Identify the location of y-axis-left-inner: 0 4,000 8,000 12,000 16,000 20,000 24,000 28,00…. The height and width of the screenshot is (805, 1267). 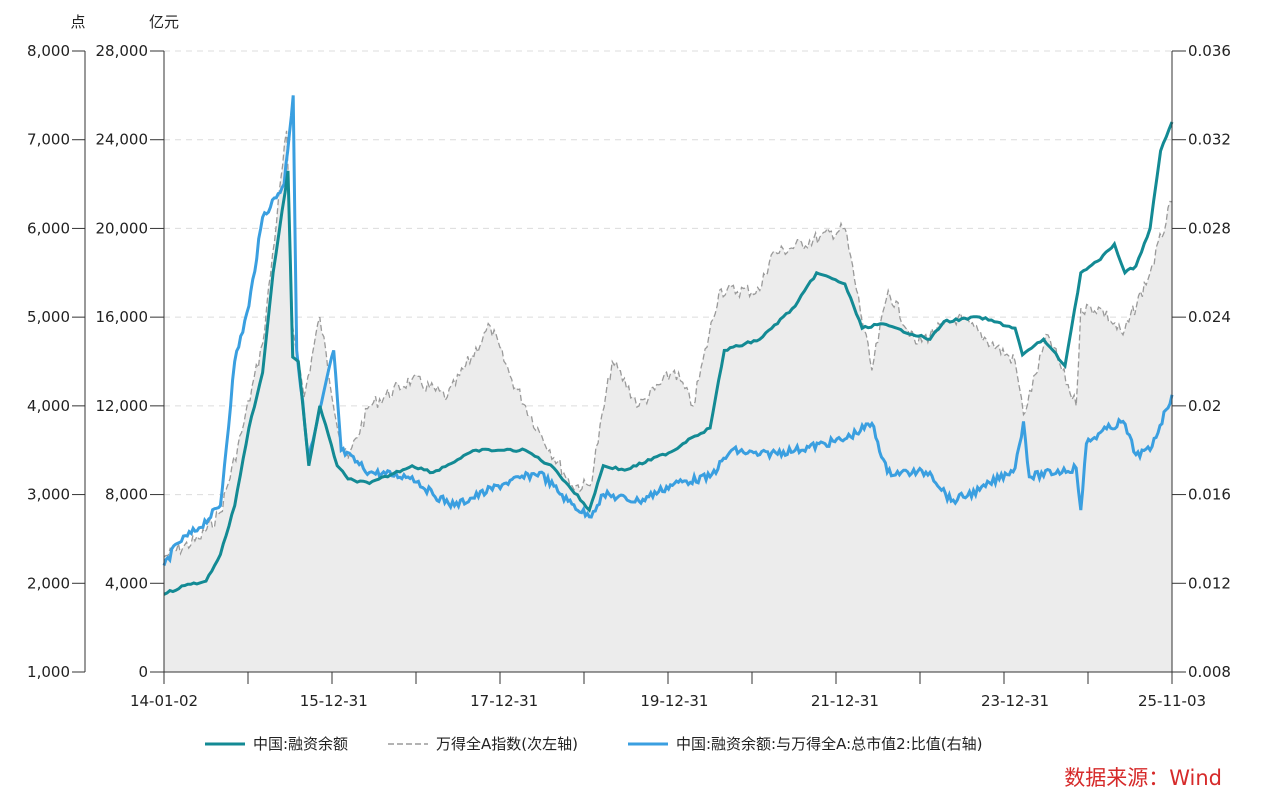
(130, 361).